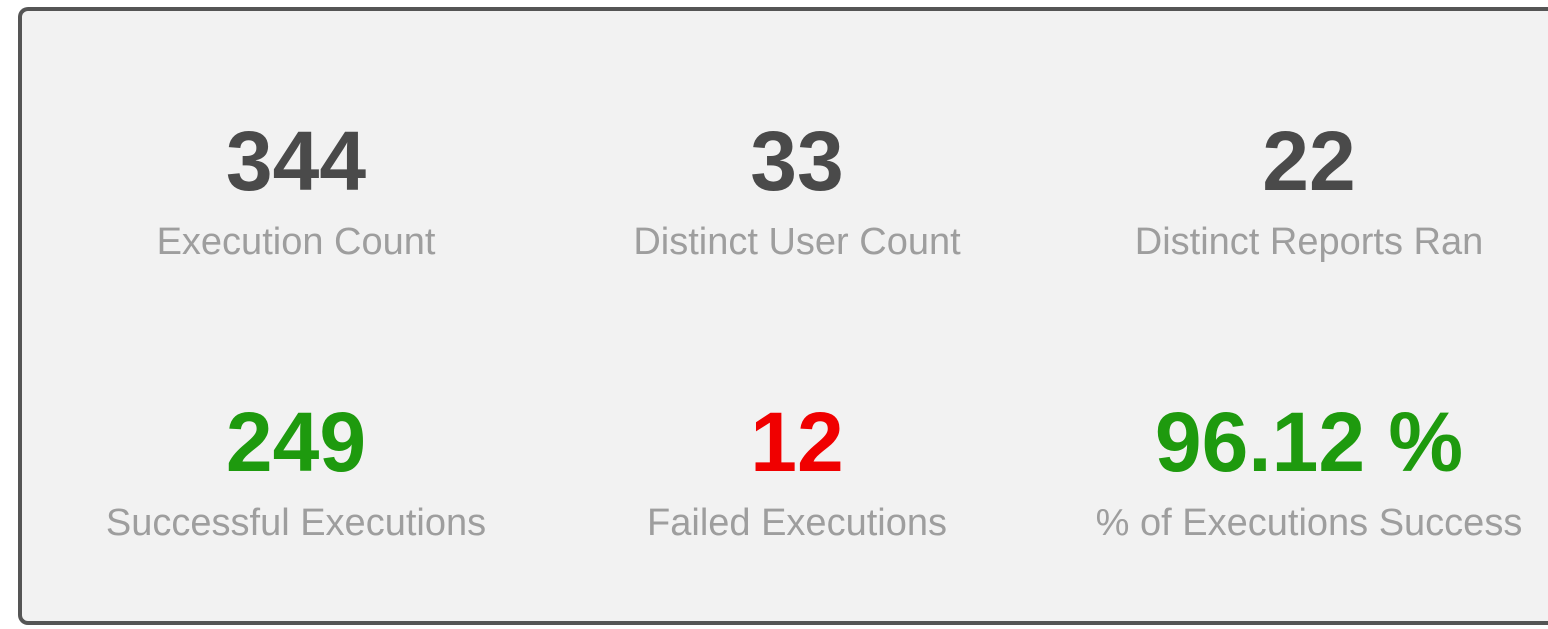 This screenshot has height=629, width=1548. I want to click on kpi: 22 Distinct Reports Ran, so click(1308, 190).